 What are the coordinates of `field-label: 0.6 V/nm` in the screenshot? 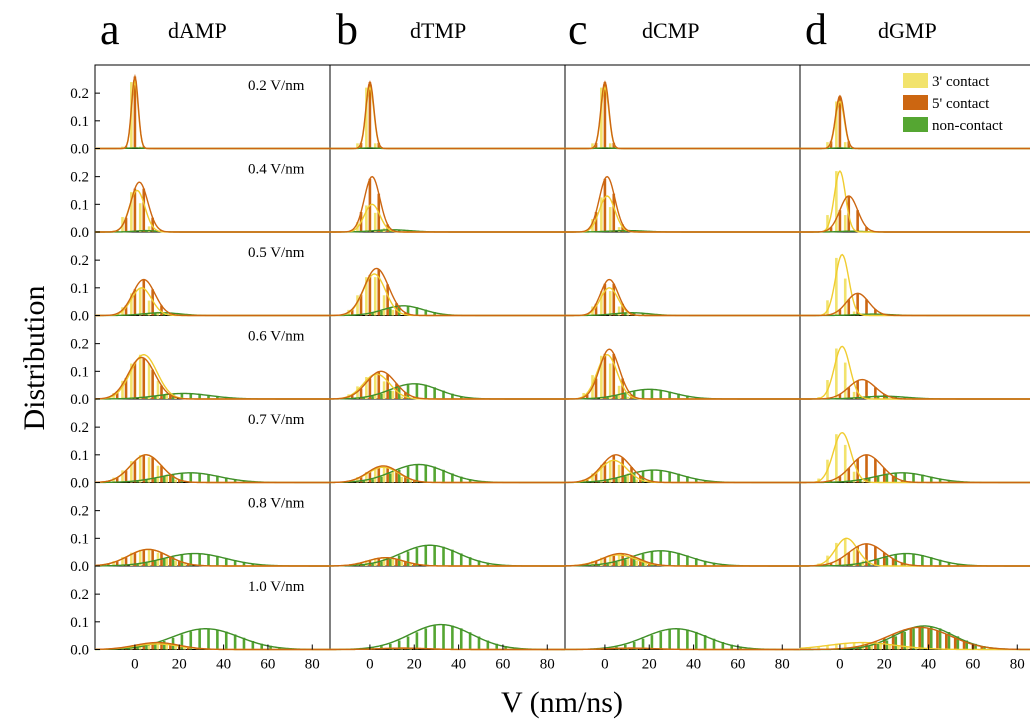 It's located at (276, 337).